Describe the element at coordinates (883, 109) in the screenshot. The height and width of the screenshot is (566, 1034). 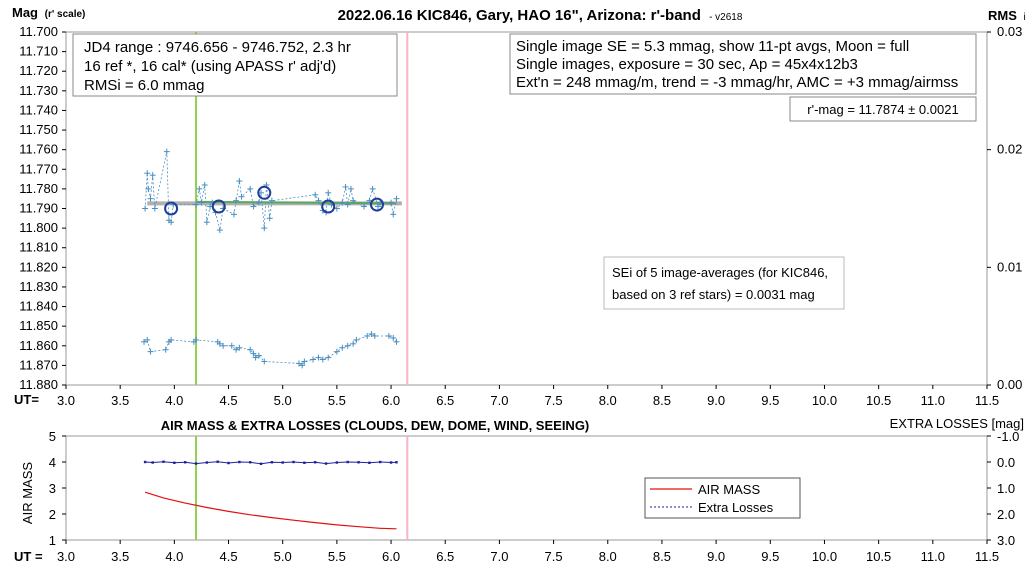
I see `result-box: r'-mag = 11.7874 ± 0.0021` at that location.